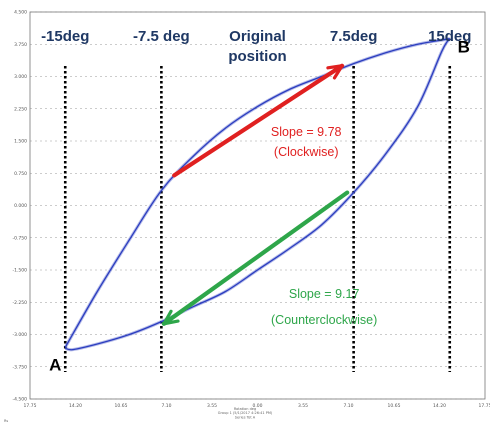 Image resolution: width=490 pixels, height=425 pixels. I want to click on footer-line: Group 1 (5/1/2017 4:26:41 PM), so click(245, 413).